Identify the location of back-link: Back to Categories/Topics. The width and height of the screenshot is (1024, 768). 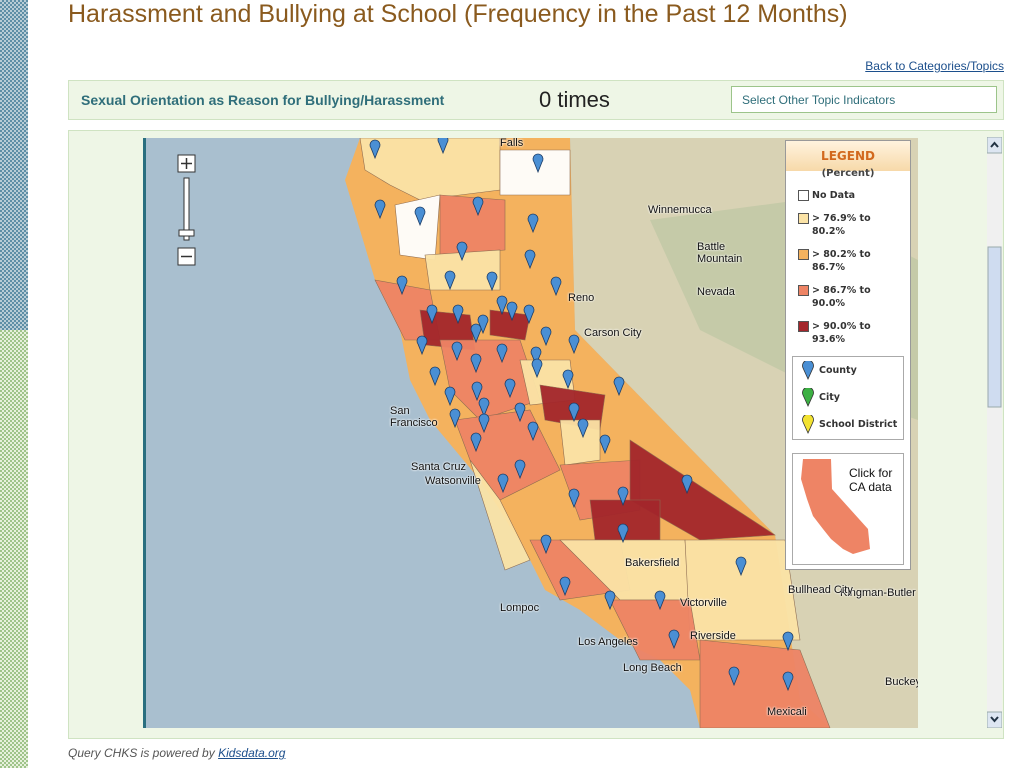
(934, 66).